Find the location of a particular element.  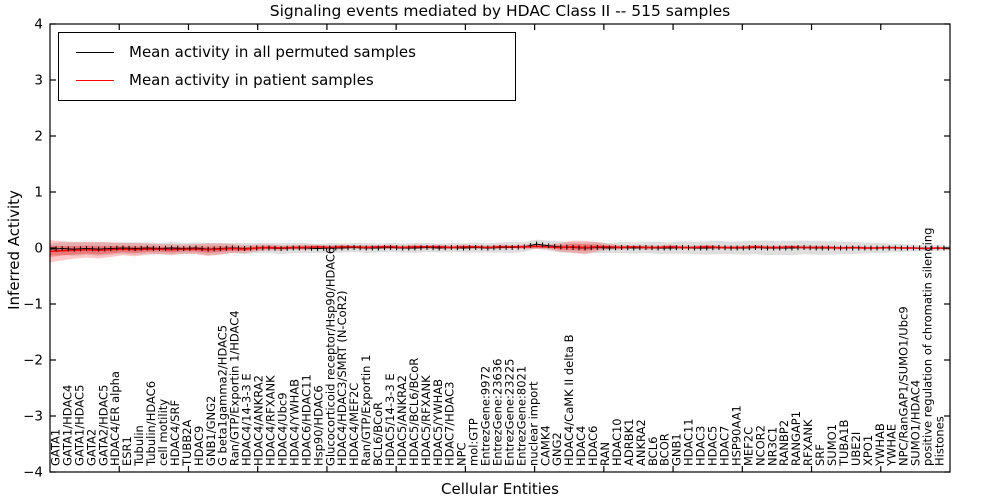

x-category-label: MEF2C is located at coordinates (748, 446).